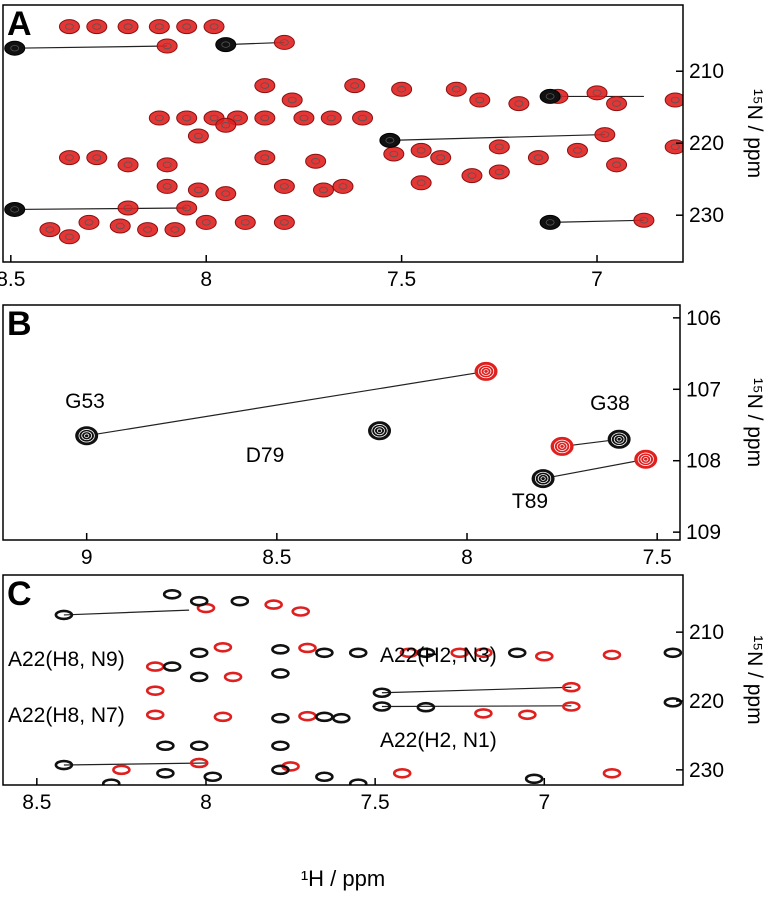 The width and height of the screenshot is (775, 905). Describe the element at coordinates (703, 389) in the screenshot. I see `y-tick-label: 107` at that location.